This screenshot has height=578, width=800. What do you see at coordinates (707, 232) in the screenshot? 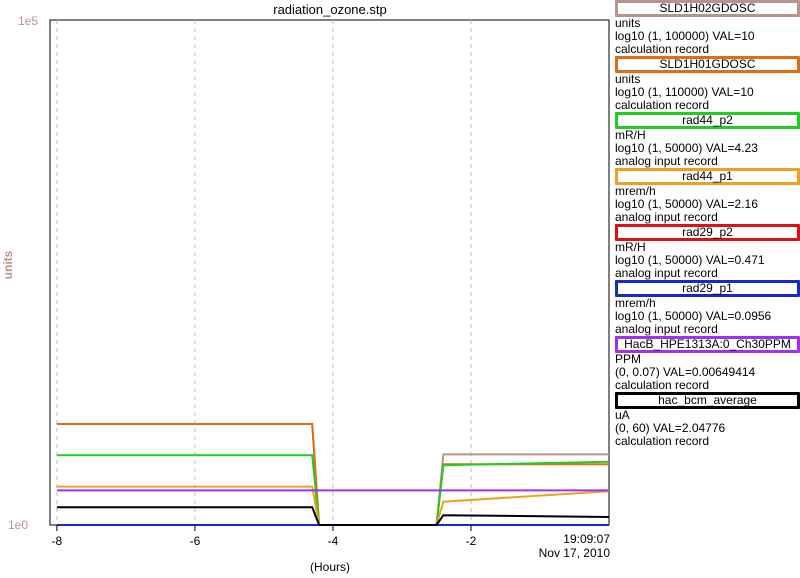
I see `legend-name-box: rad29_p2` at bounding box center [707, 232].